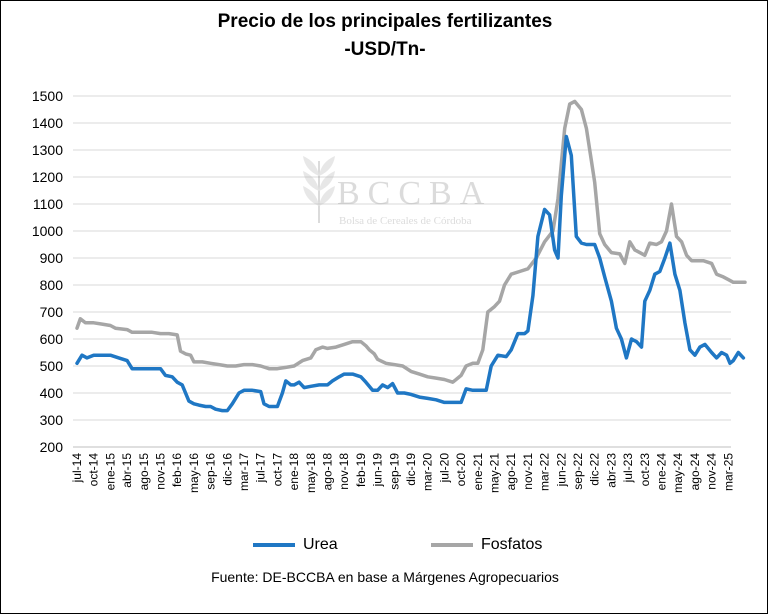  I want to click on y-tick-label: 700, so click(52, 312).